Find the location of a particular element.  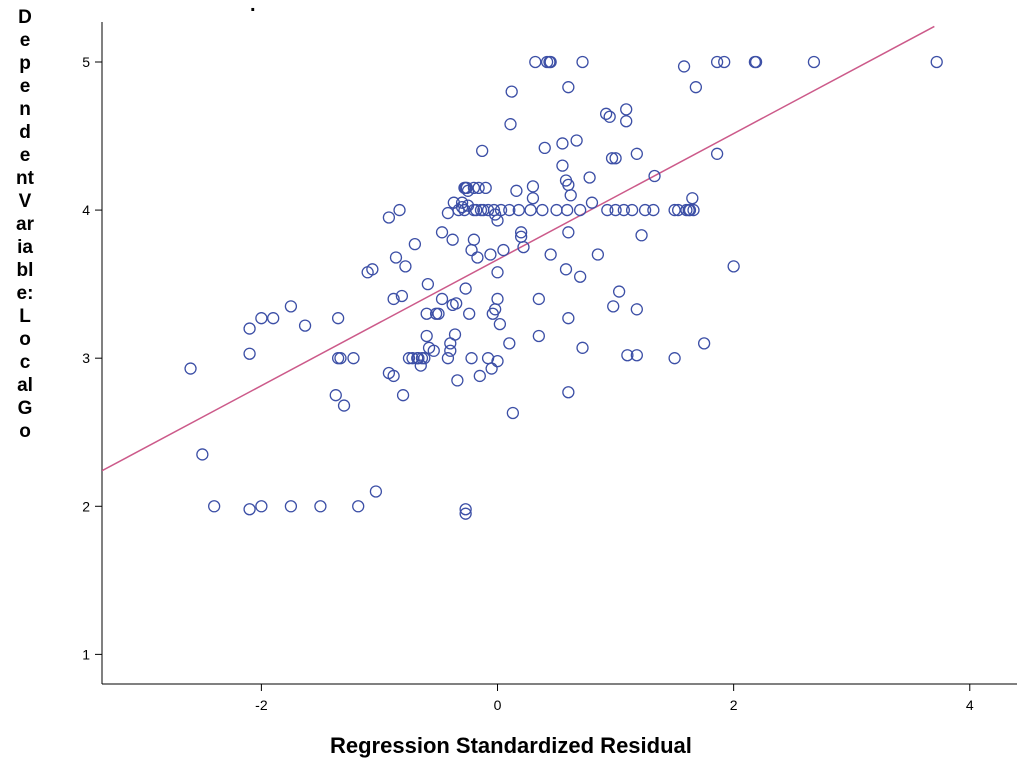

y-axis-label-fragment: d is located at coordinates (25, 132).